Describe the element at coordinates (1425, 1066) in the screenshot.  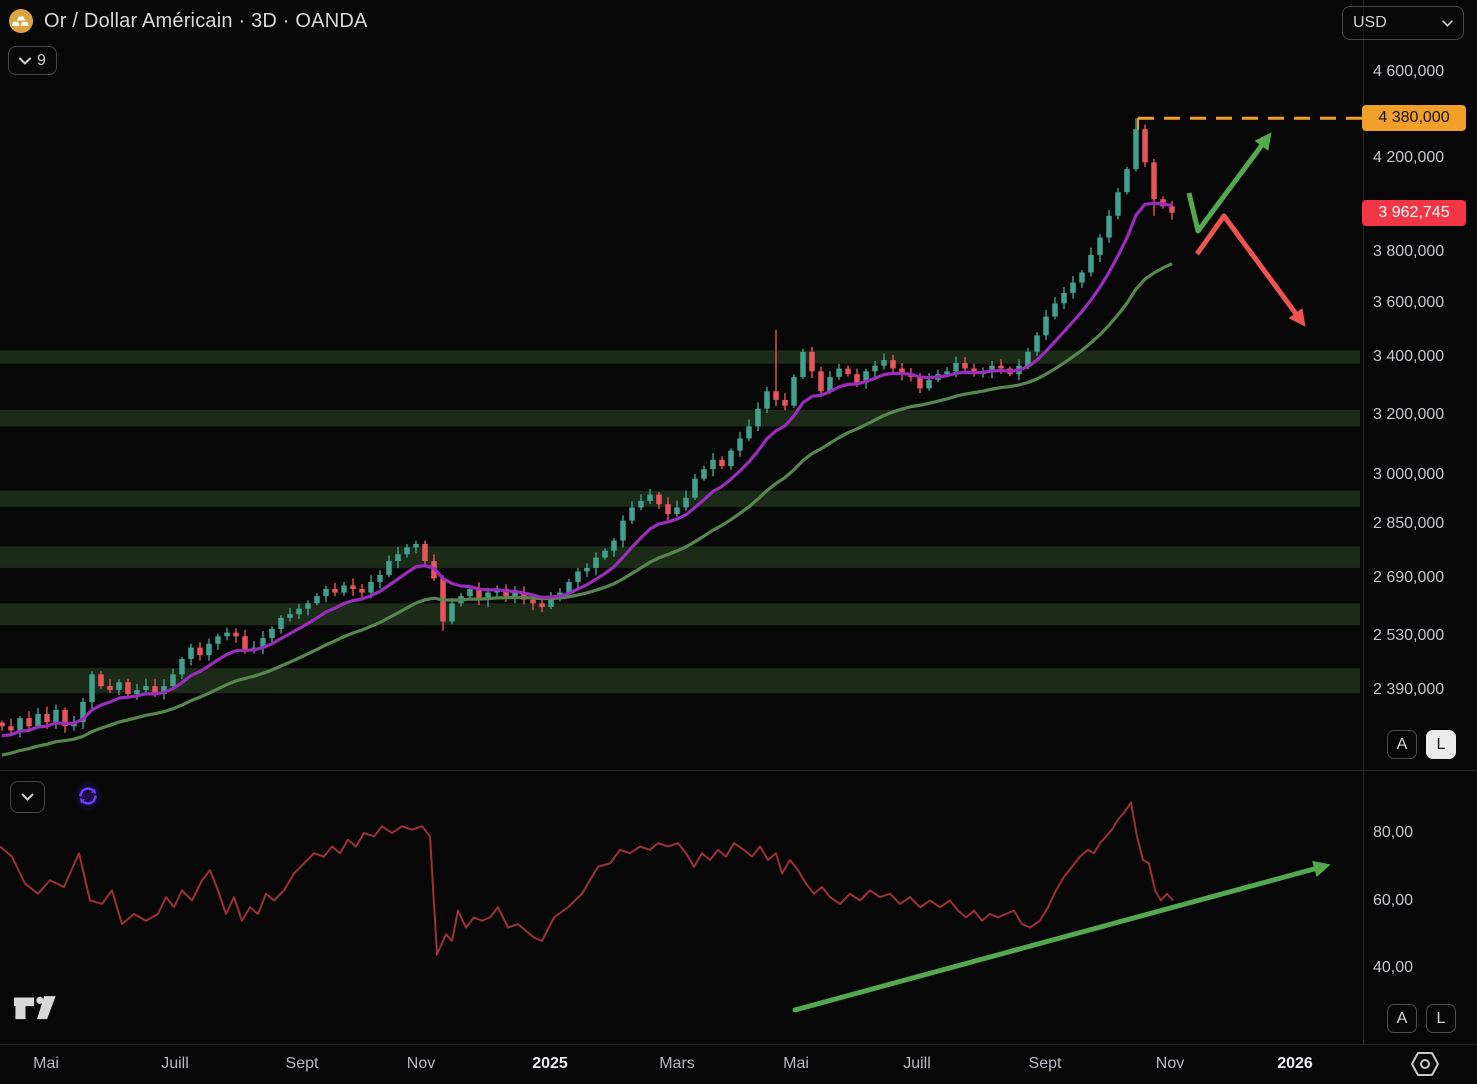
I see `settings-icon` at that location.